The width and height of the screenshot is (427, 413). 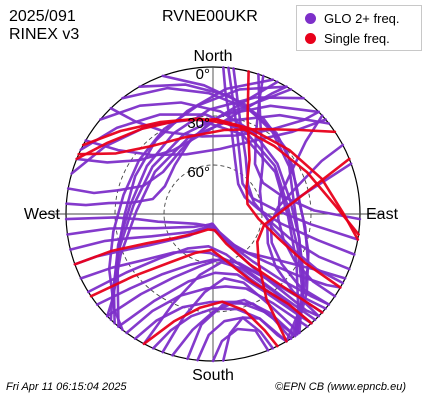 I want to click on legend-label-glo: GLO 2+ freq., so click(x=362, y=18).